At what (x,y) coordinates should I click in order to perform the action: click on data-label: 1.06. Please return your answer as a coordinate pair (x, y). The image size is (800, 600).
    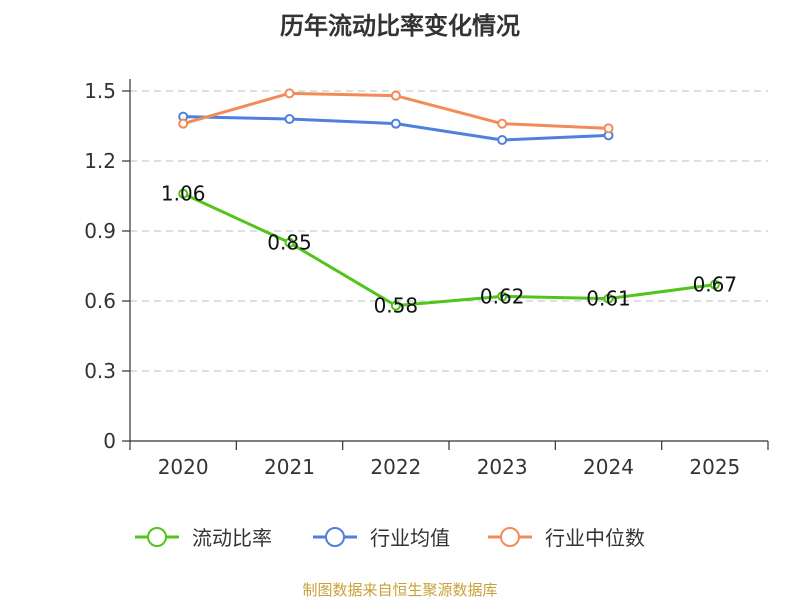
    Looking at the image, I should click on (183, 194).